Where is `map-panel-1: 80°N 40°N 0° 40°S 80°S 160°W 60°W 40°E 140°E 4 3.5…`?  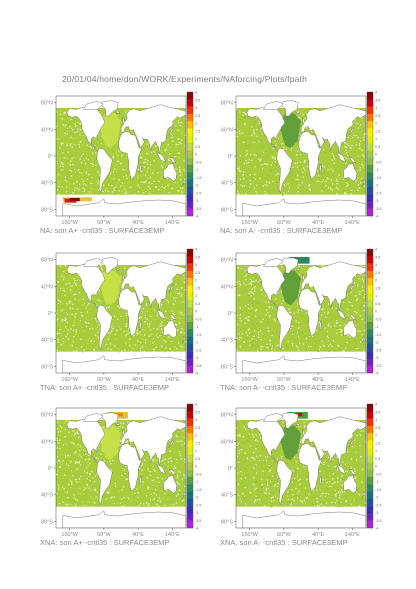
map-panel-1: 80°N 40°N 0° 40°S 80°S 160°W 60°W 40°E 140°E 4 3.5… is located at coordinates (136, 164).